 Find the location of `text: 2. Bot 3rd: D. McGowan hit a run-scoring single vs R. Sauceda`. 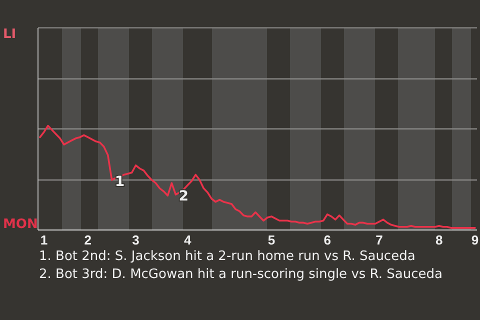

text: 2. Bot 3rd: D. McGowan hit a run-scoring single vs R. Sauceda is located at coordinates (240, 274).